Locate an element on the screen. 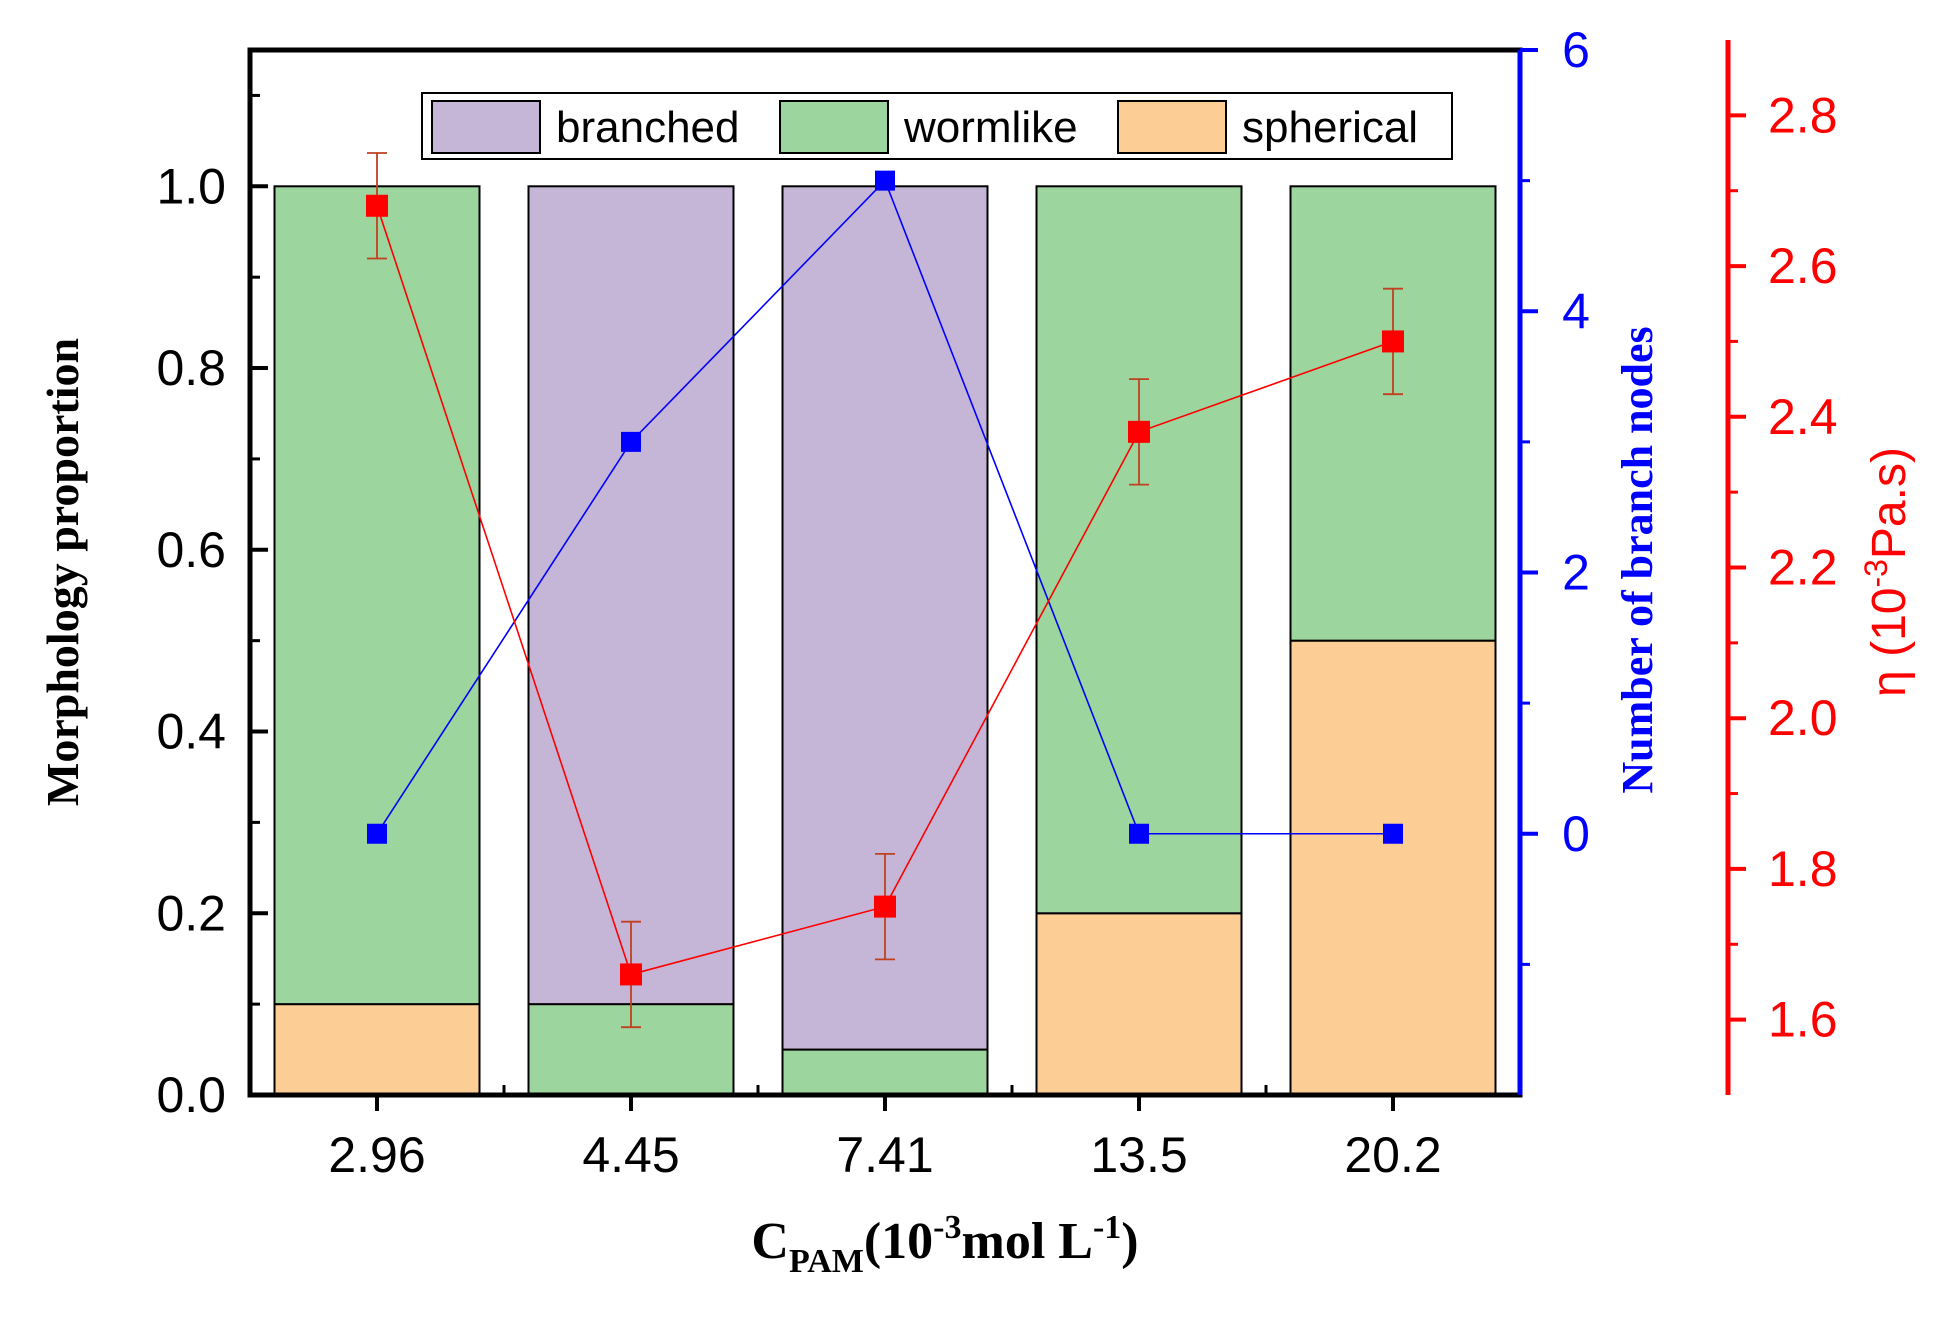  x-axis-title-sub: PAM is located at coordinates (826, 1261).